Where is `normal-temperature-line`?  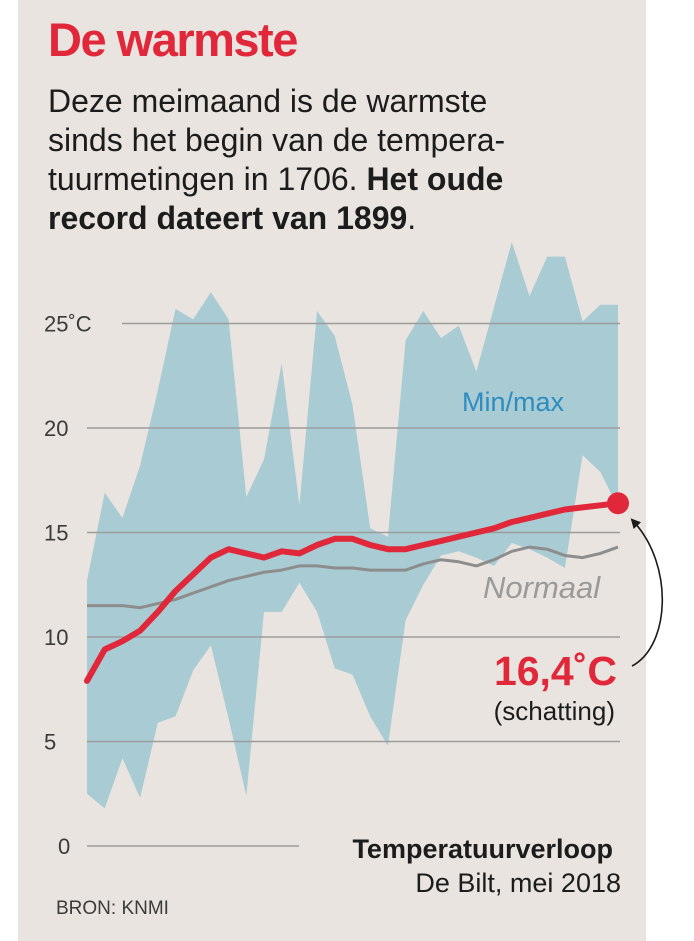 normal-temperature-line is located at coordinates (353, 577).